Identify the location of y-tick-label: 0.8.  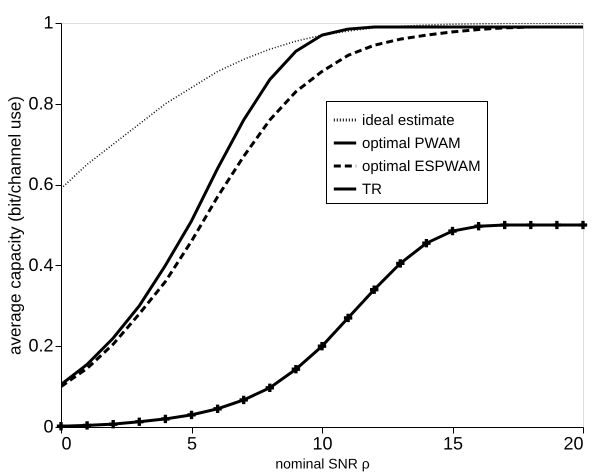
(41, 103).